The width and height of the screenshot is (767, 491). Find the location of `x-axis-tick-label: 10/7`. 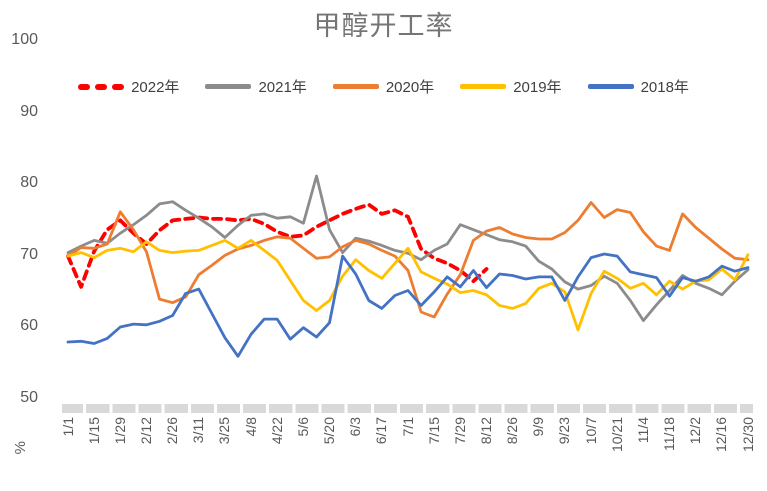

x-axis-tick-label: 10/7 is located at coordinates (590, 431).